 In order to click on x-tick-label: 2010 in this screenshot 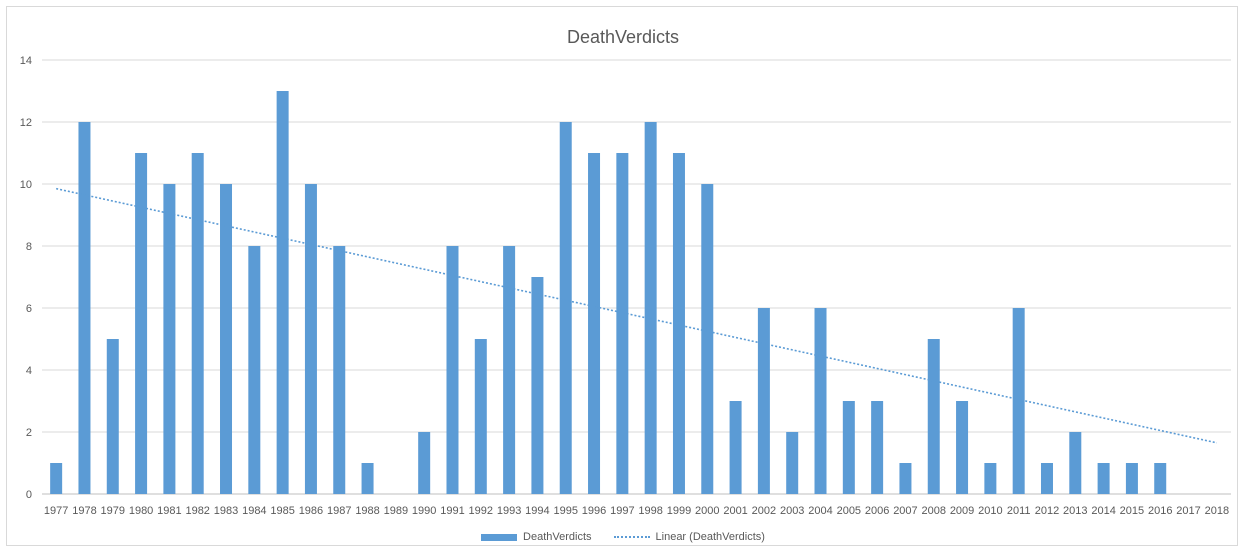, I will do `click(990, 511)`.